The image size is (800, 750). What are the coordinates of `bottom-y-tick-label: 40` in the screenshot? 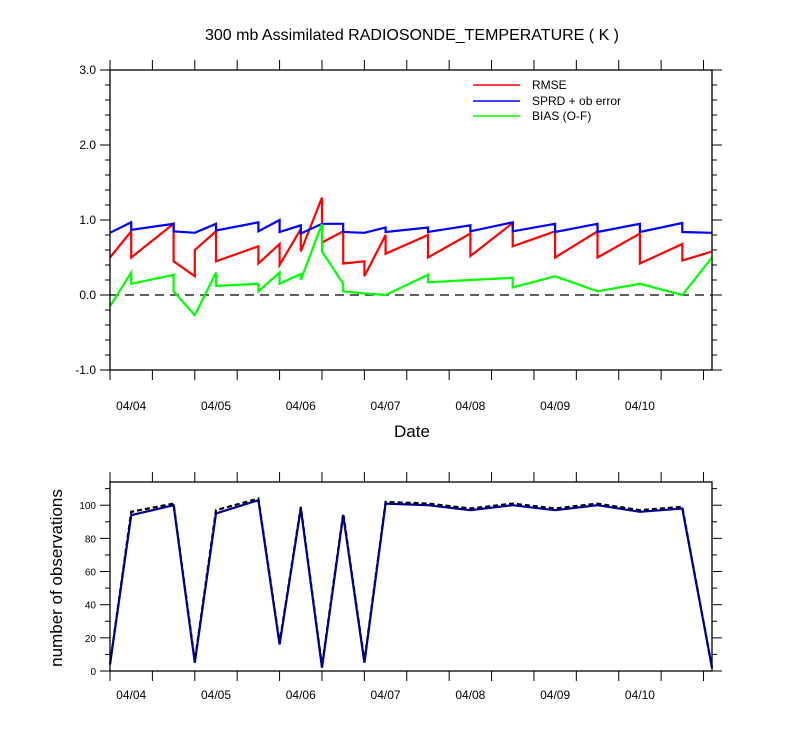 It's located at (91, 606).